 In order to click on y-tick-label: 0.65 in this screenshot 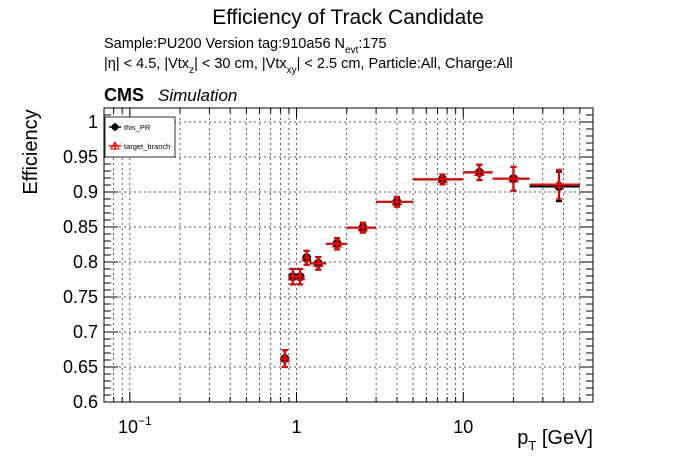, I will do `click(80, 367)`.